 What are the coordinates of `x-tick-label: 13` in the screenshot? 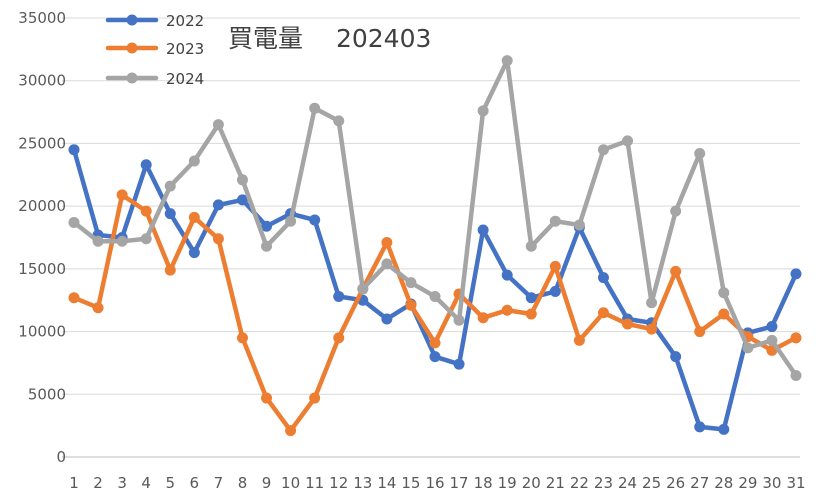 It's located at (362, 483).